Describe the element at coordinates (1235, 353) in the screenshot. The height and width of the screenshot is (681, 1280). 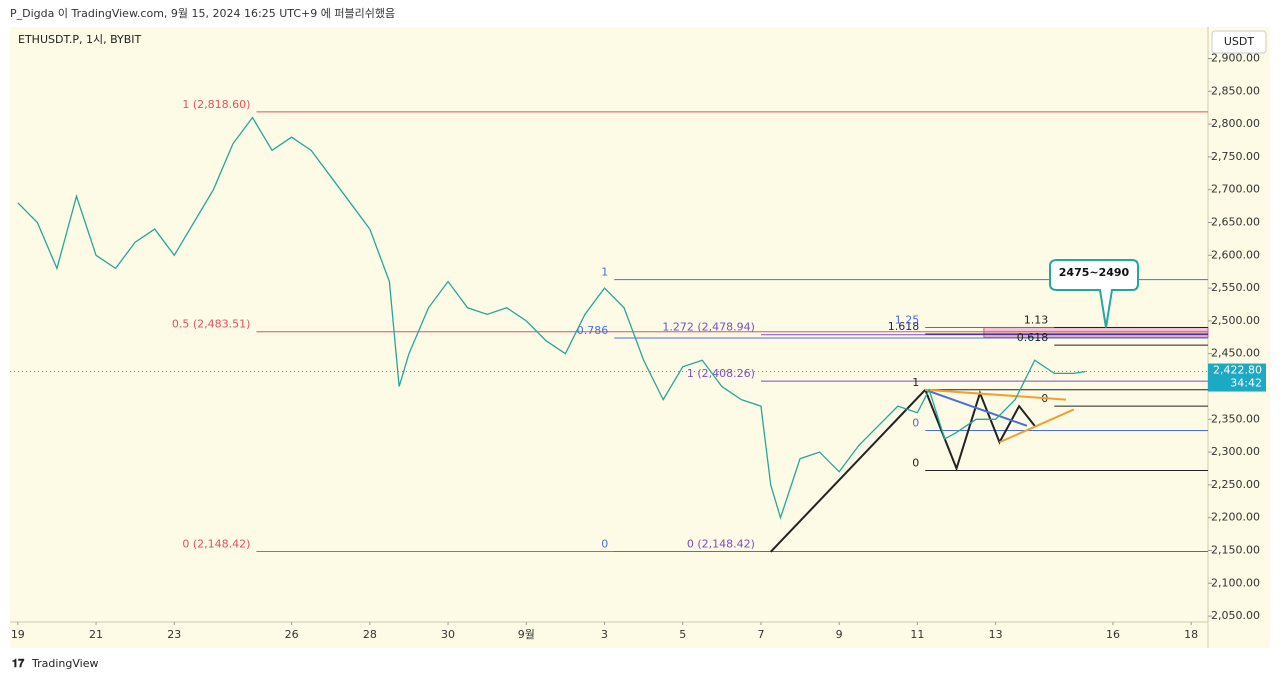
I see `y-tick-label: 2,450.00` at that location.